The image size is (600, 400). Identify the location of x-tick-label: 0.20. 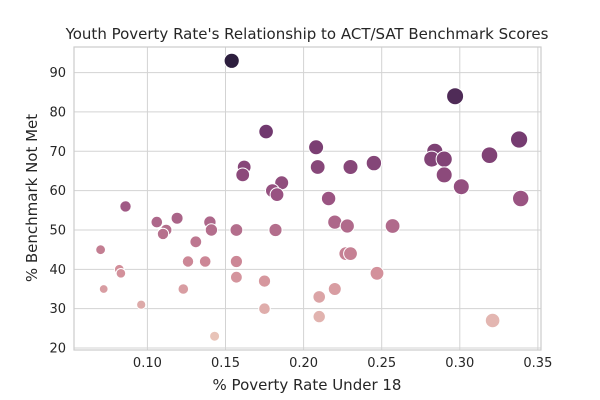
(303, 363).